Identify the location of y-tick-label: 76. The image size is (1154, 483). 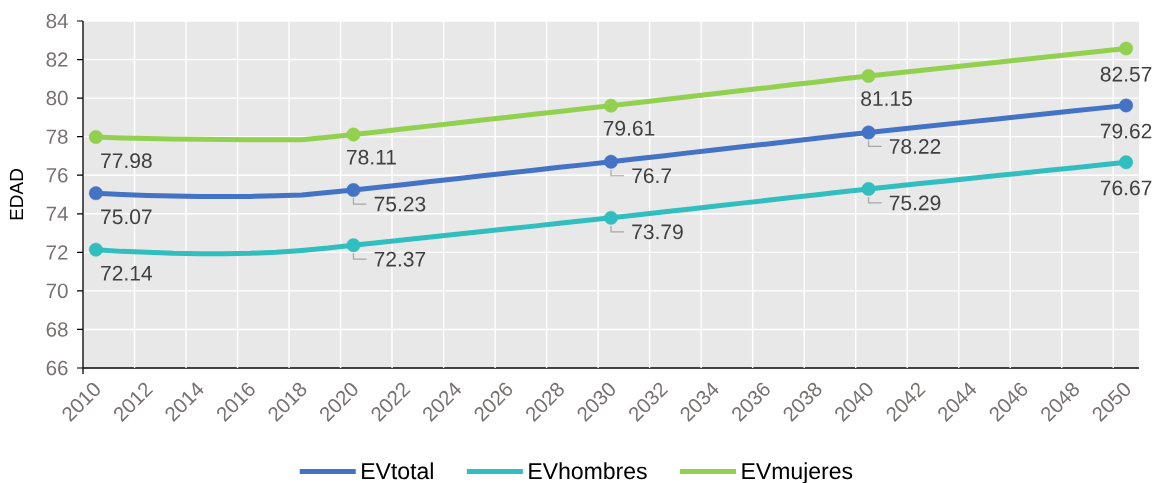
(57, 175).